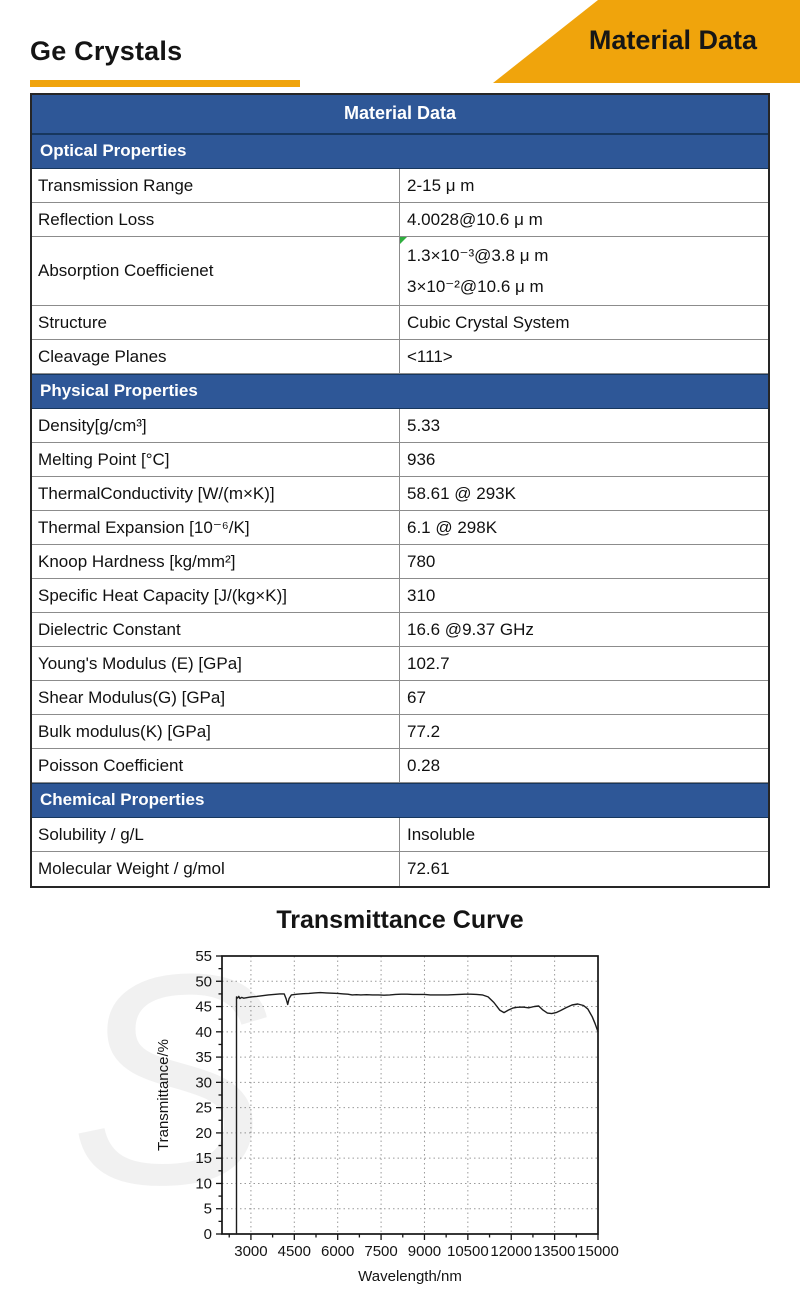 This screenshot has width=800, height=1303. Describe the element at coordinates (421, 459) in the screenshot. I see `property-value: 936` at that location.